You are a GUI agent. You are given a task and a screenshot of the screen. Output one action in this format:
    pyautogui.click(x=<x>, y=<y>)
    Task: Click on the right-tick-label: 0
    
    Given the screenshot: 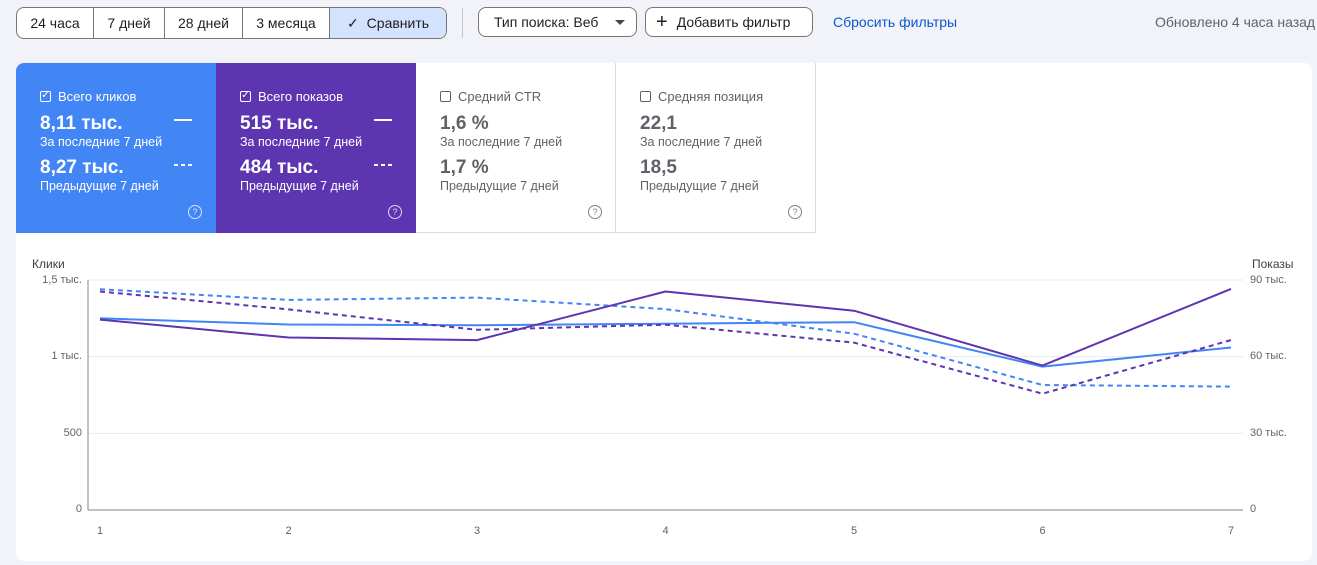 What is the action you would take?
    pyautogui.click(x=1253, y=509)
    